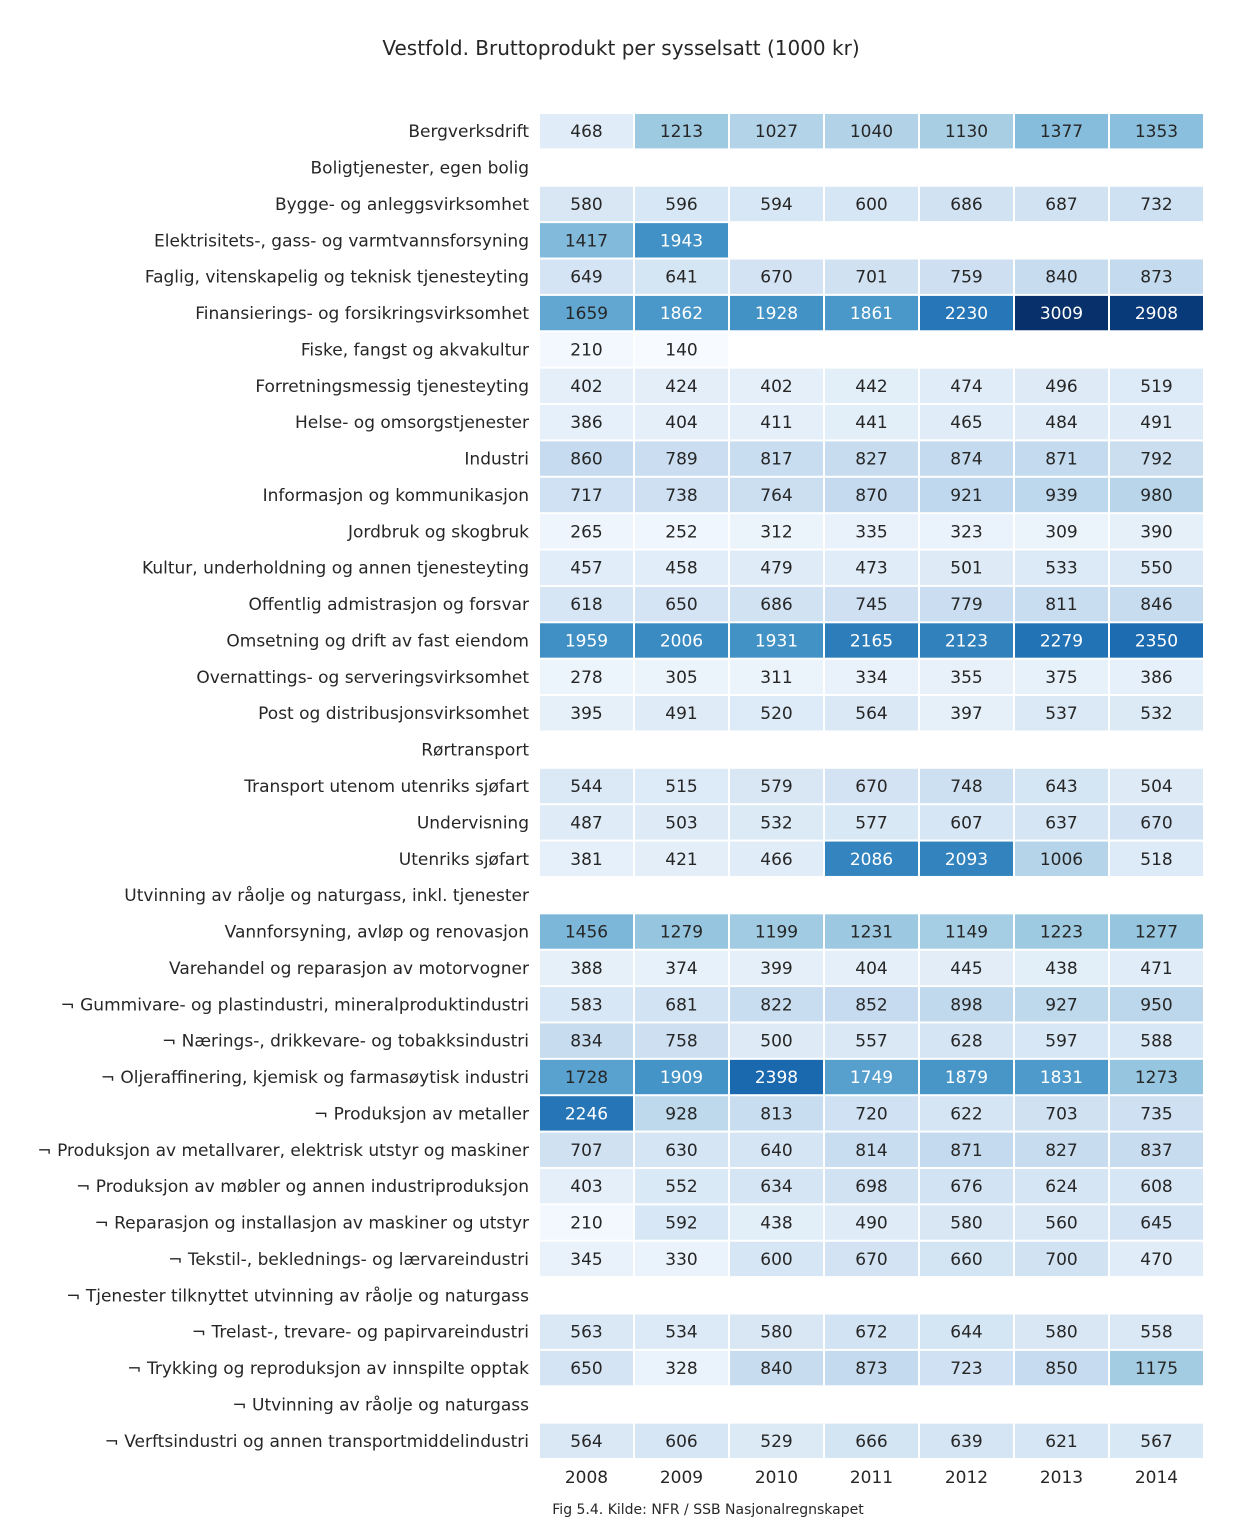  I want to click on cell-value-label: 630, so click(681, 1151).